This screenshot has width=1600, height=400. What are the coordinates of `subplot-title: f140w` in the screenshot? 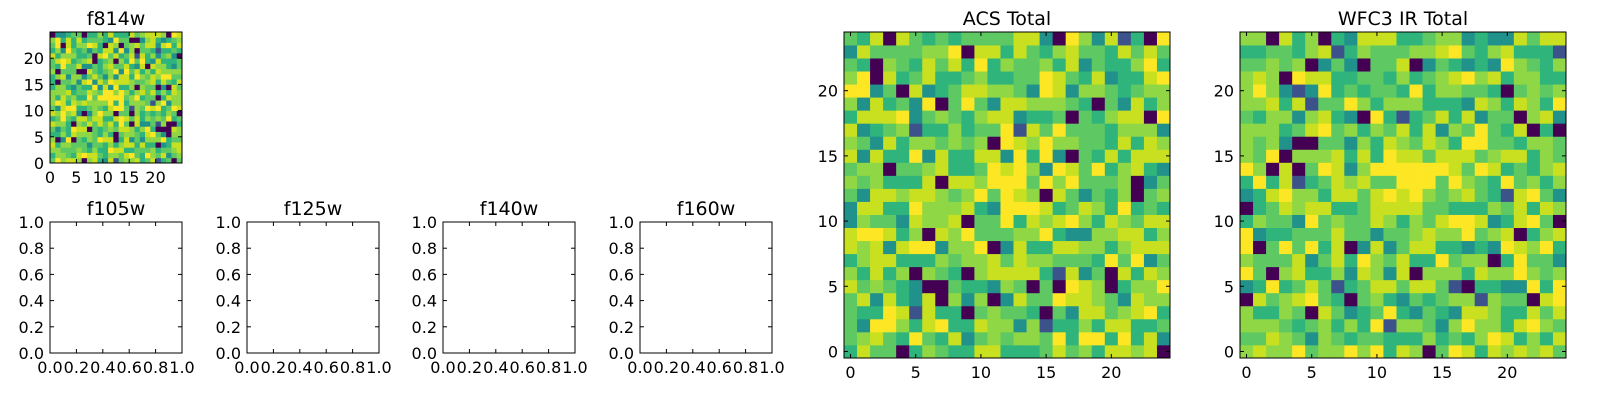 It's located at (509, 209).